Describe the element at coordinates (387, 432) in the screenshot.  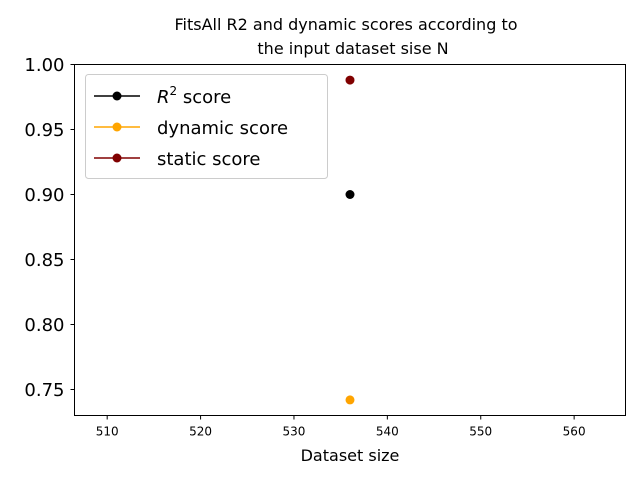
I see `x-tick-label: 540` at that location.